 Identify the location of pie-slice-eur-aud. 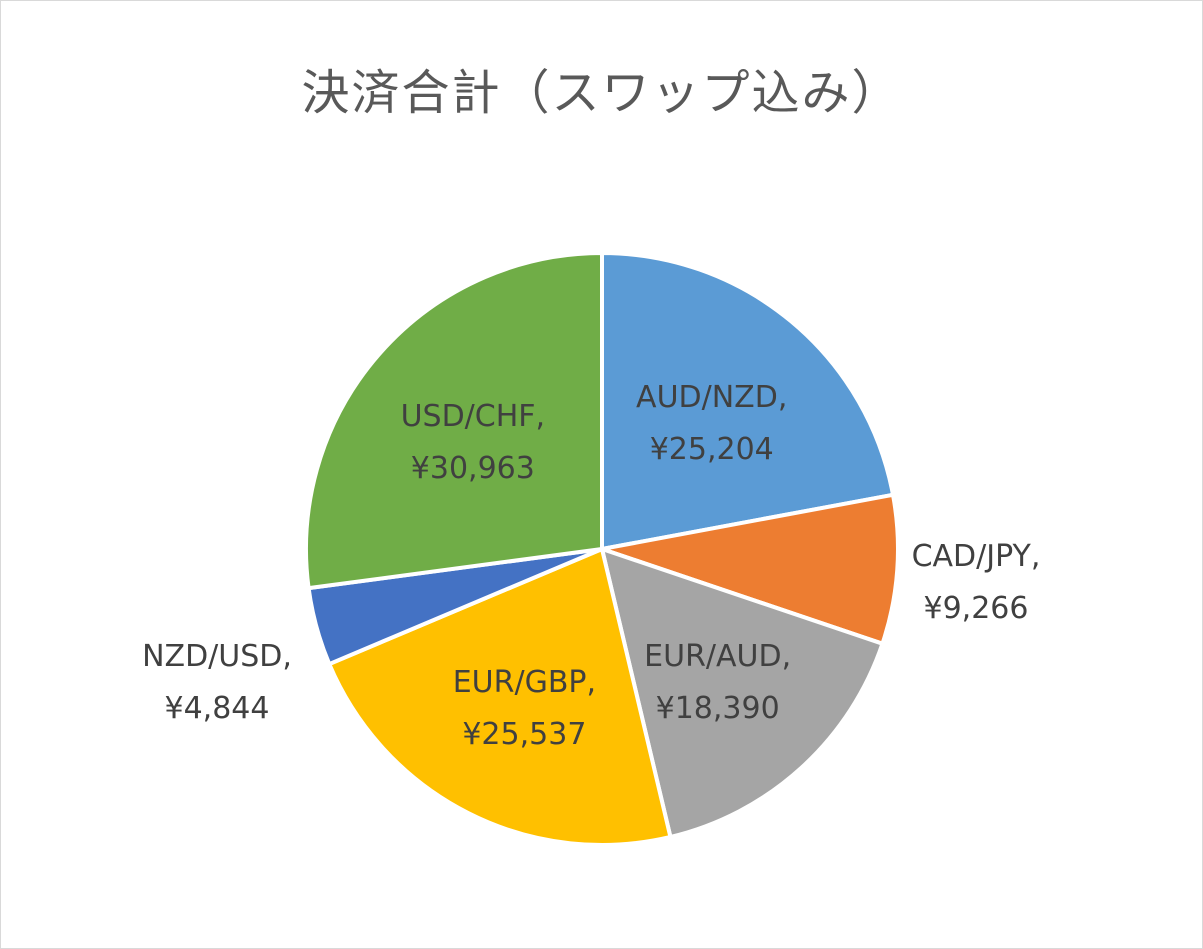
(742, 693).